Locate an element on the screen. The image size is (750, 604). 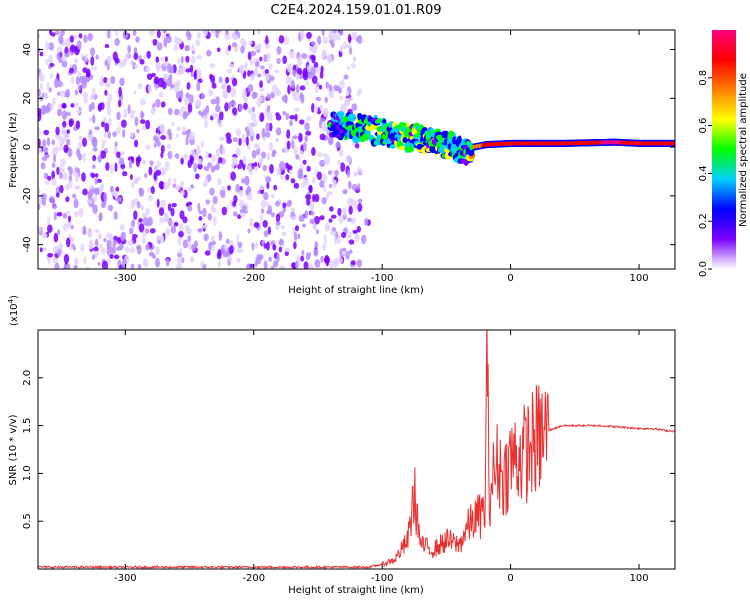
snr-scale-label: (x104) is located at coordinates (13, 310).